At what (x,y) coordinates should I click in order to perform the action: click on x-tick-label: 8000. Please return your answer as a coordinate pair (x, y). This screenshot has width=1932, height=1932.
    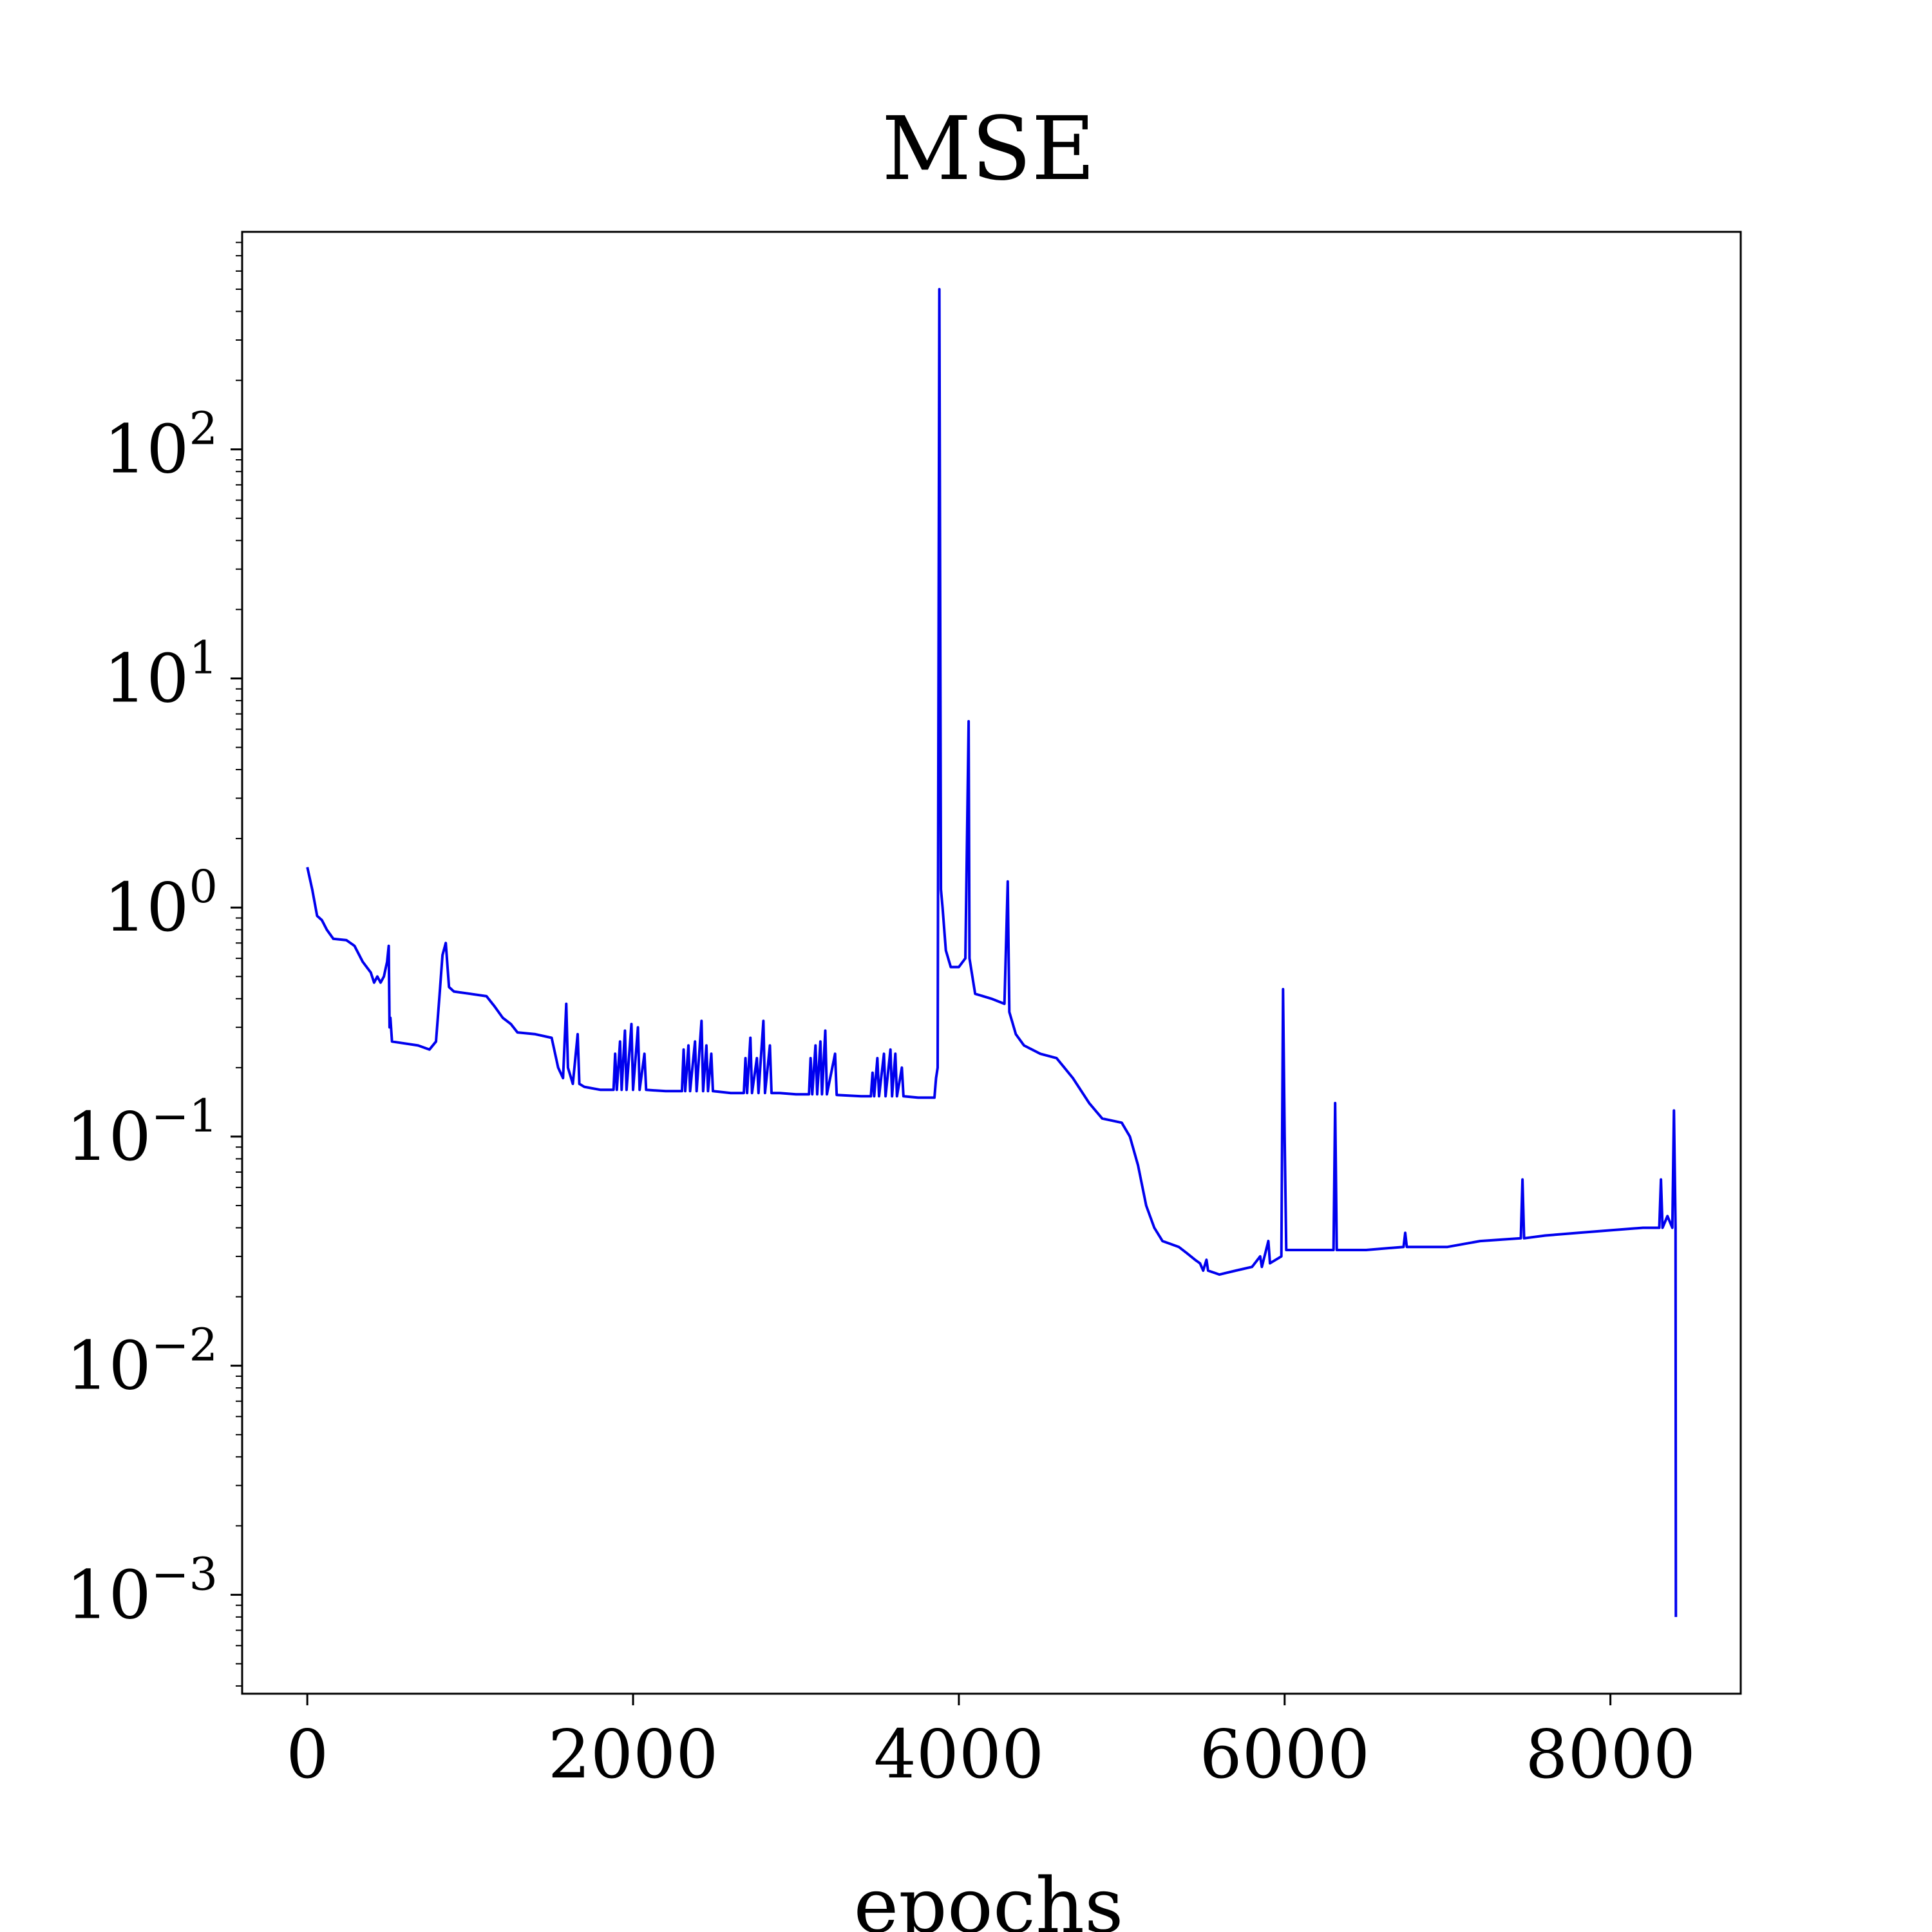
    Looking at the image, I should click on (1610, 1754).